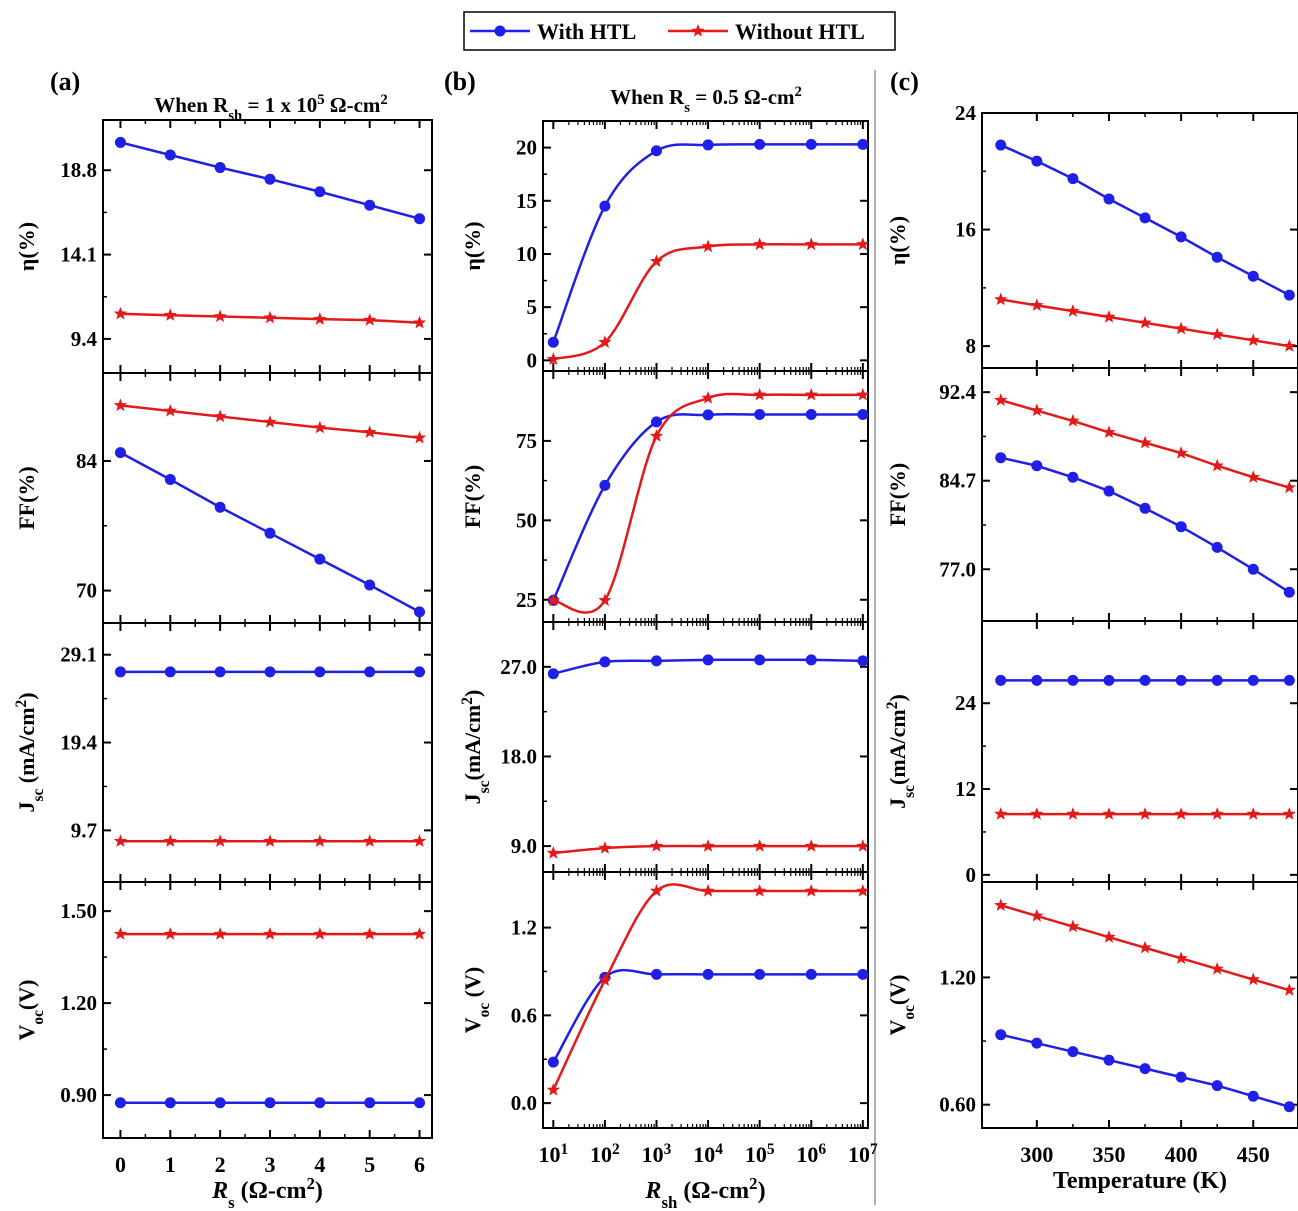 This screenshot has width=1298, height=1211. Describe the element at coordinates (664, 246) in the screenshot. I see `subplot-b-1: 0 5 10 15 20 η(%)` at that location.